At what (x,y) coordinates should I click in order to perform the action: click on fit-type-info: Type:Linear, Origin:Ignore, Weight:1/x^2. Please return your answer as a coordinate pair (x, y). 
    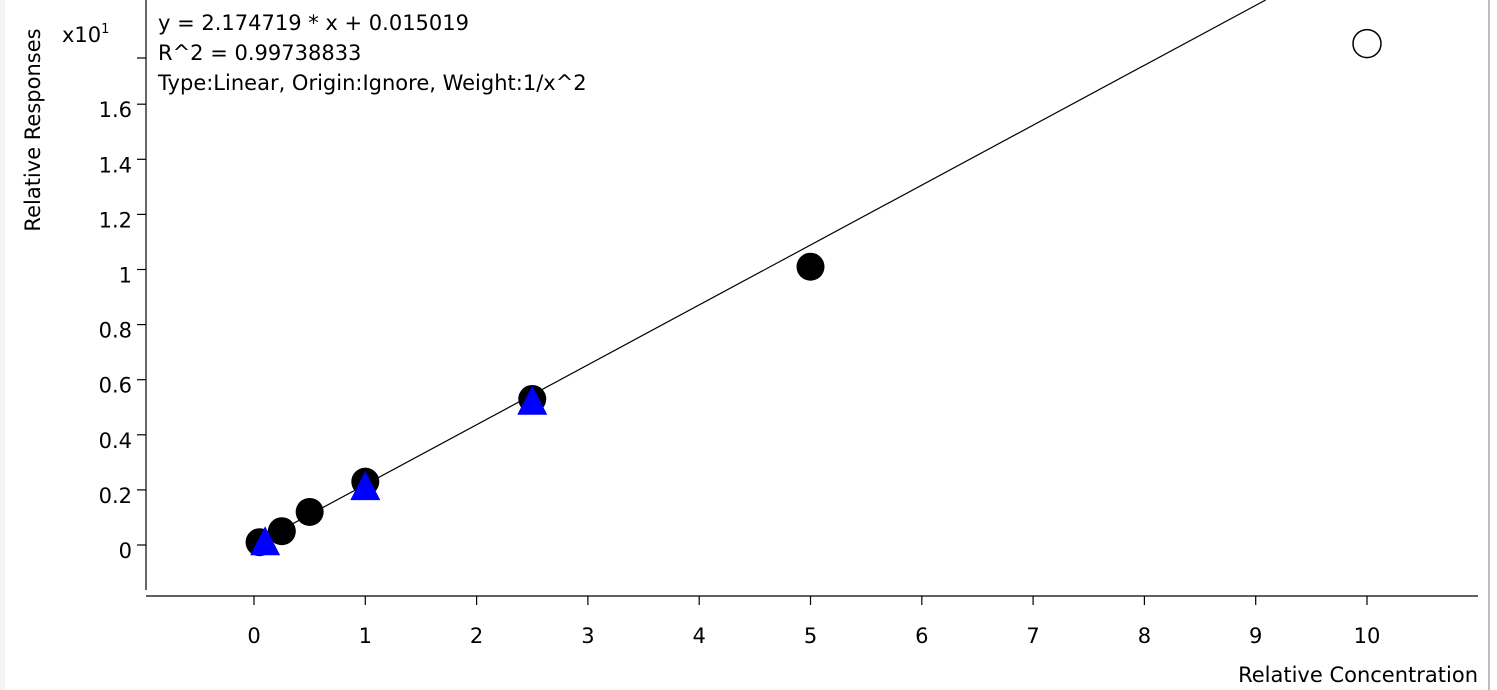
    Looking at the image, I should click on (372, 83).